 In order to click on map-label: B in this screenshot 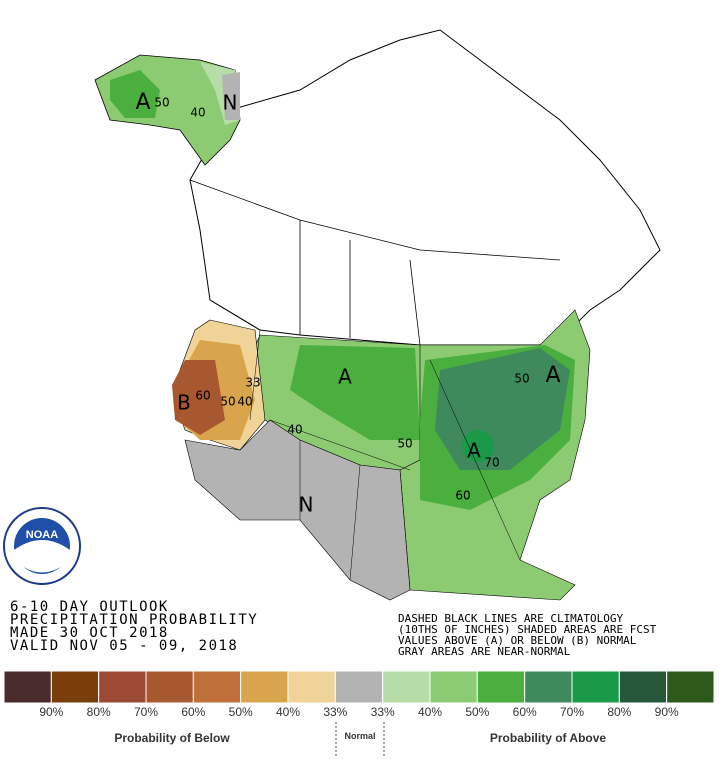, I will do `click(184, 403)`.